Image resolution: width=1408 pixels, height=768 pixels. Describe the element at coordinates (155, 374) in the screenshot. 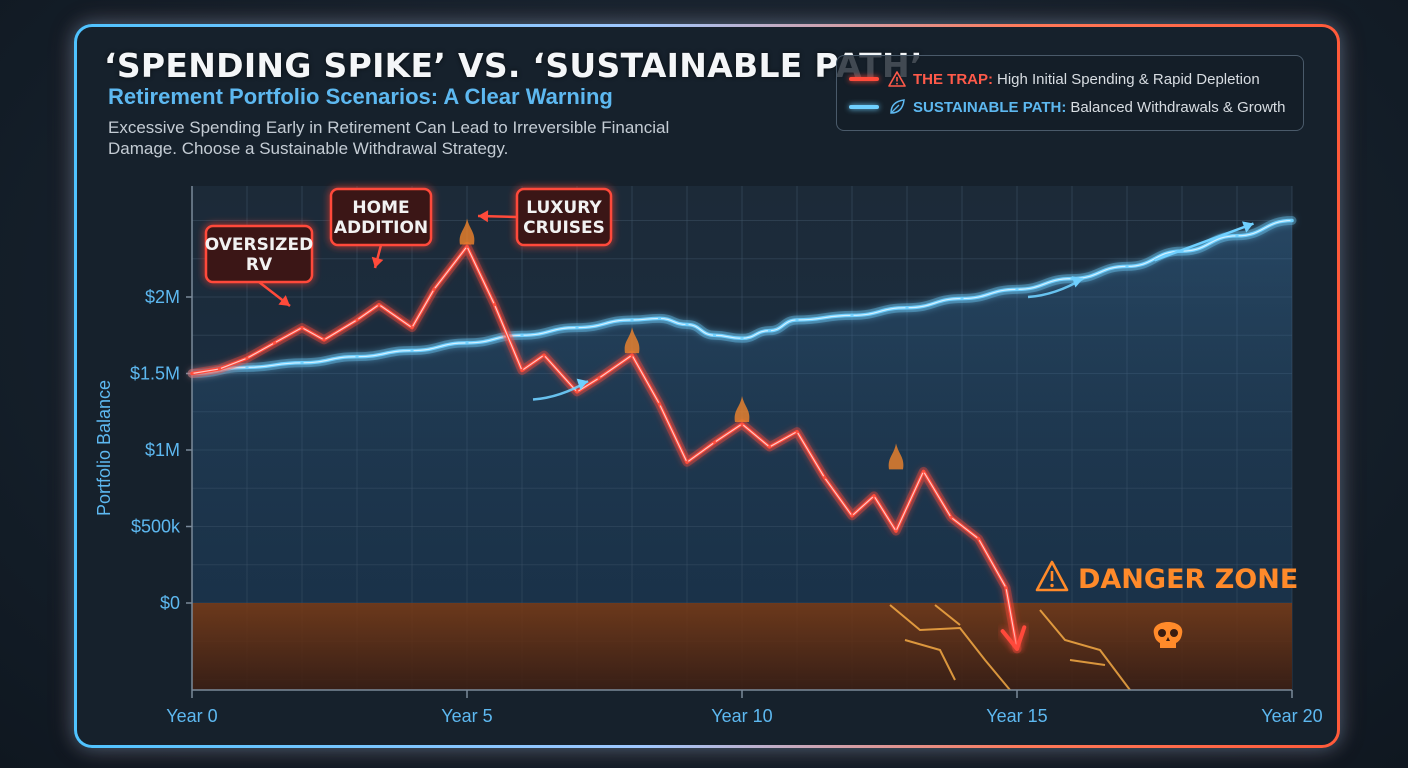

I see `y-tick-label: $1.5M` at that location.